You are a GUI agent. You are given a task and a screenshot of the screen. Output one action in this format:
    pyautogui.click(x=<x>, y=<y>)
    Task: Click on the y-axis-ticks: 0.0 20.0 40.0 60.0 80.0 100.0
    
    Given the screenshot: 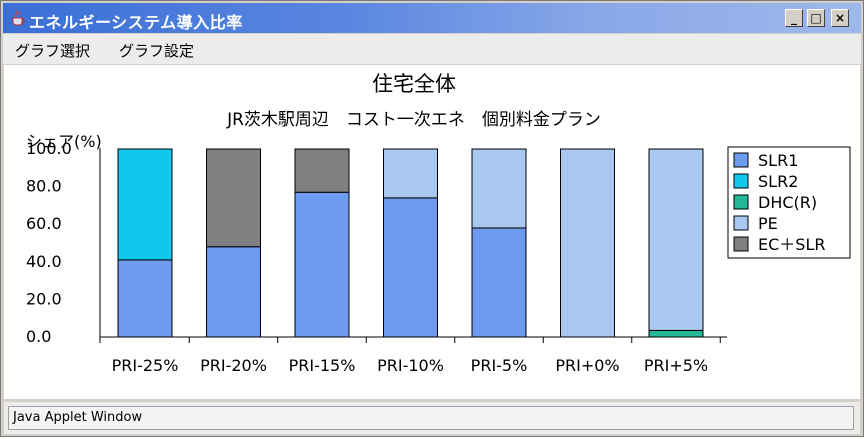 What is the action you would take?
    pyautogui.click(x=49, y=242)
    